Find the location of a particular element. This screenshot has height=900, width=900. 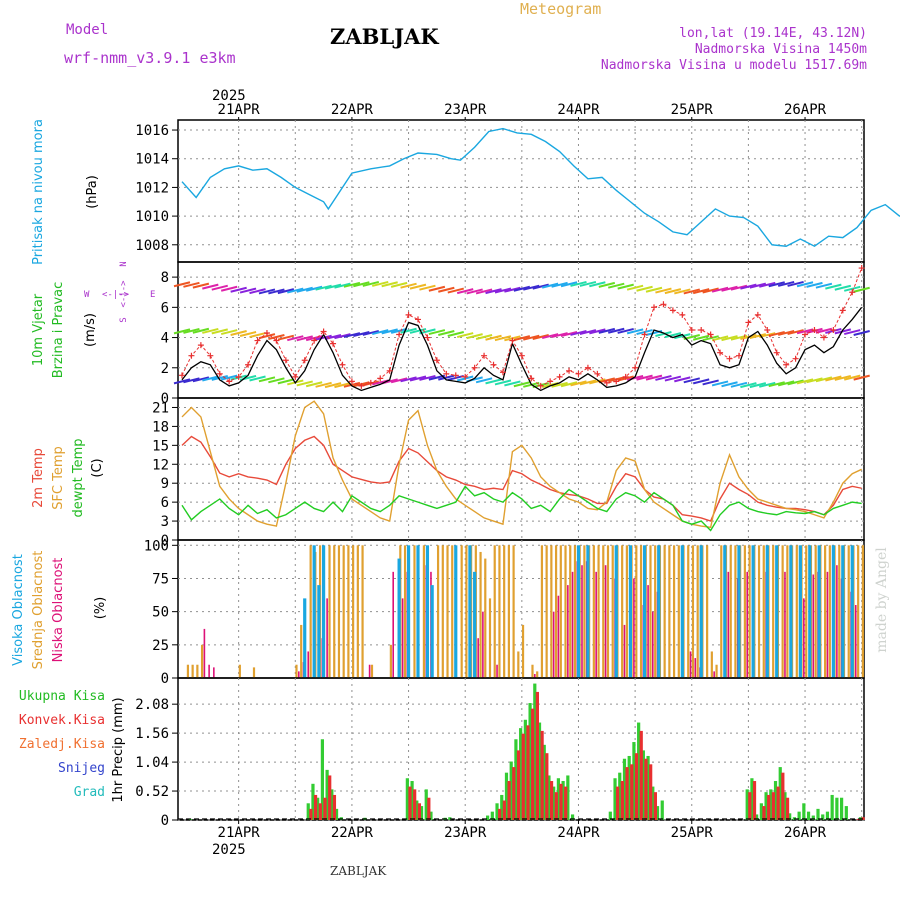

ytick-label: 1010 is located at coordinates (152, 217).